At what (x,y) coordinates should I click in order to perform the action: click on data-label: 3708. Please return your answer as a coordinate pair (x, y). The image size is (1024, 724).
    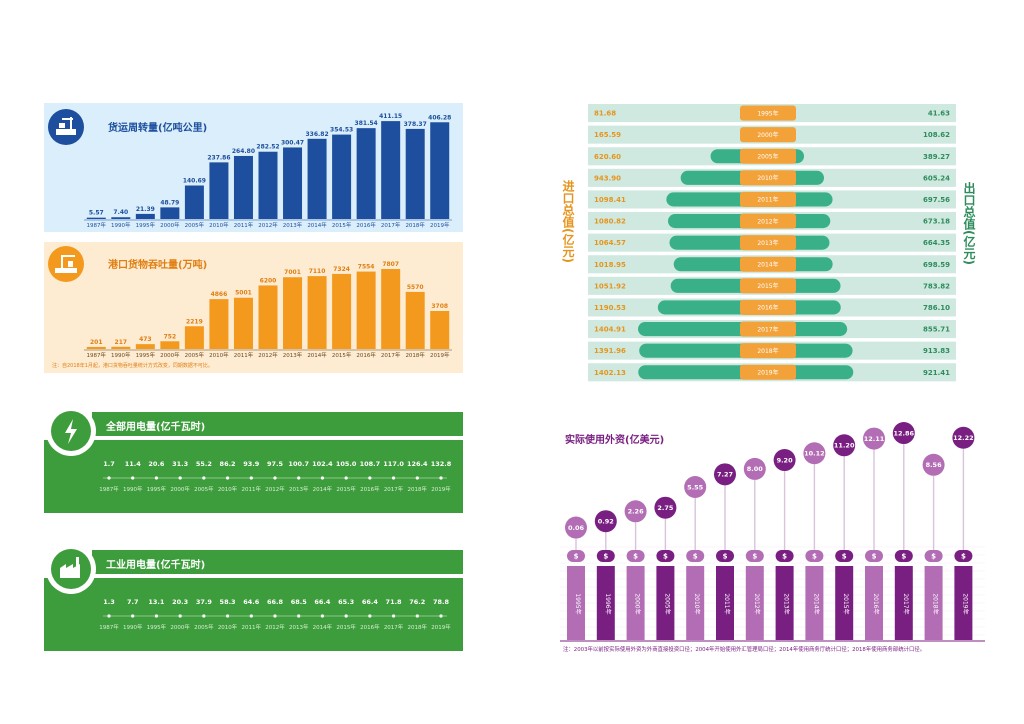
    Looking at the image, I should click on (439, 306).